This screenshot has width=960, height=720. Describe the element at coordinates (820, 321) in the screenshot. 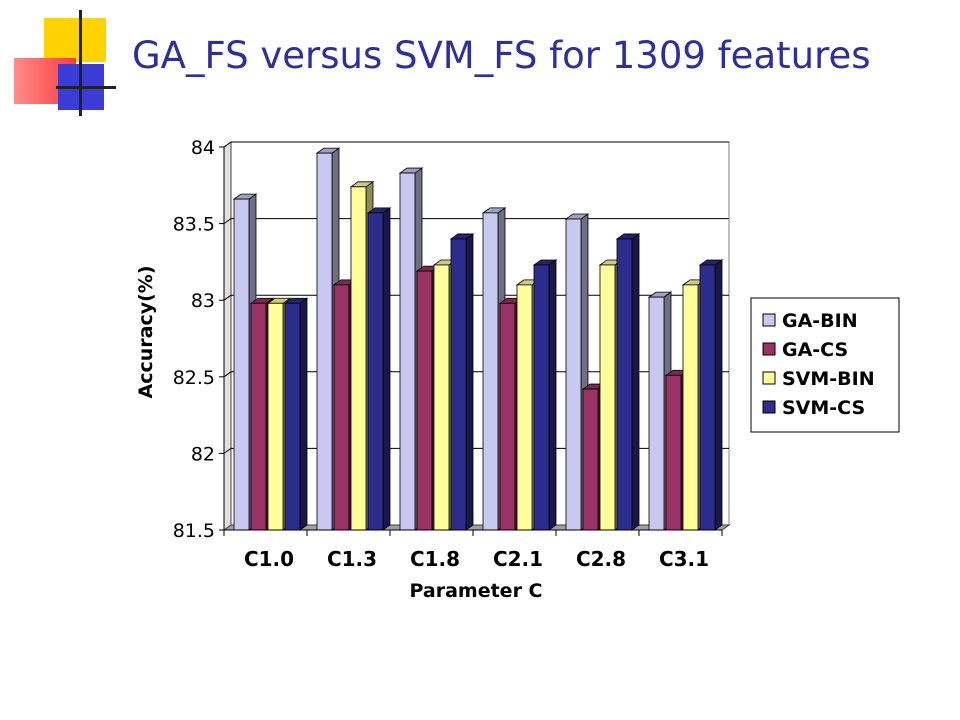

I see `legend-label: GA-BIN` at that location.